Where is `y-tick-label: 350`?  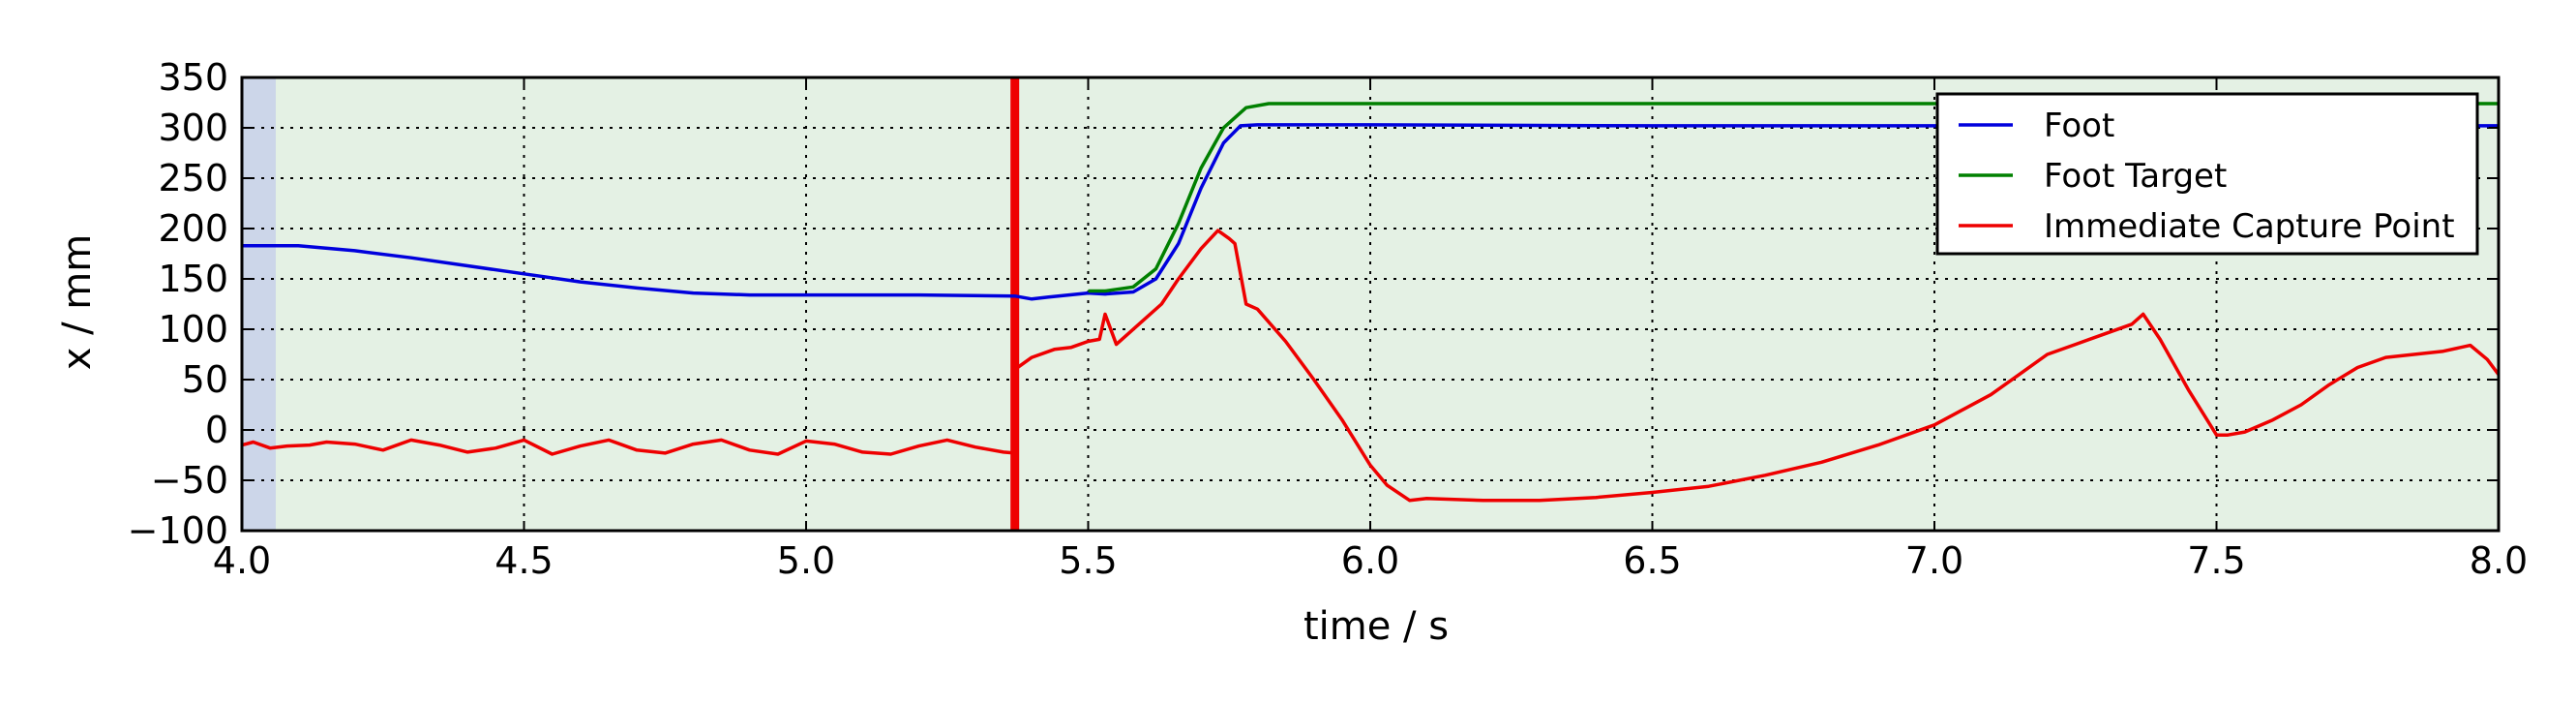
y-tick-label: 350 is located at coordinates (193, 78).